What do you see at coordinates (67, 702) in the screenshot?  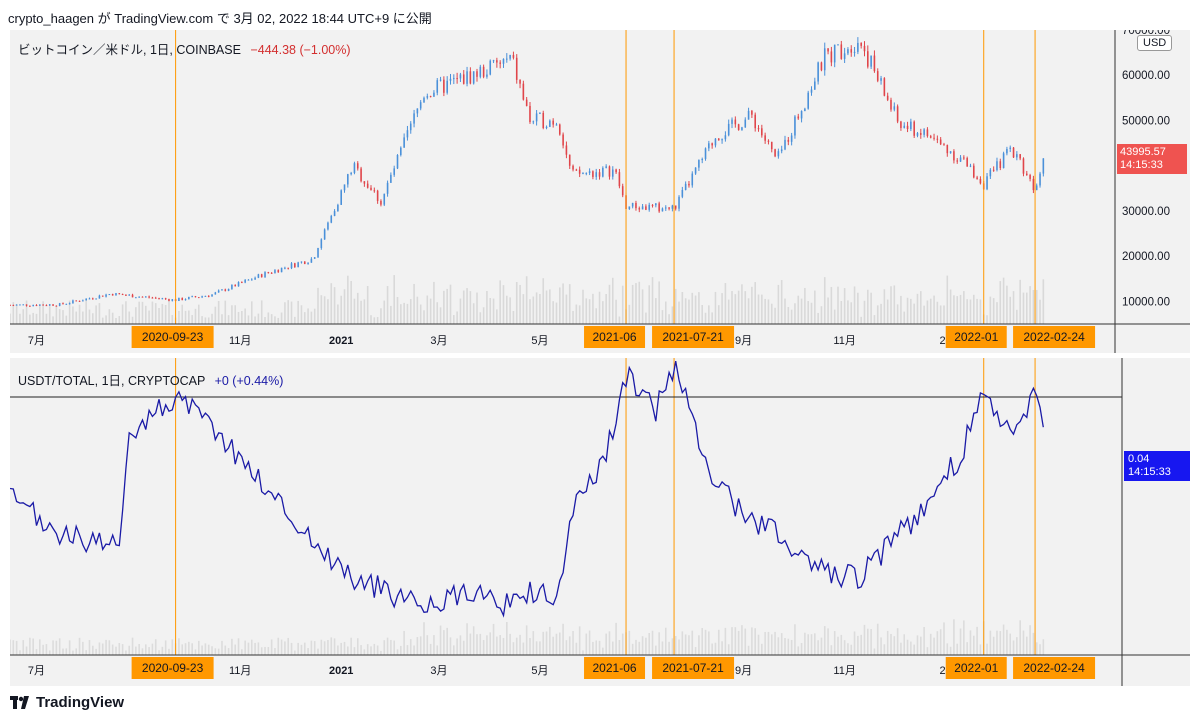 I see `tradingview-logo: TradingView` at bounding box center [67, 702].